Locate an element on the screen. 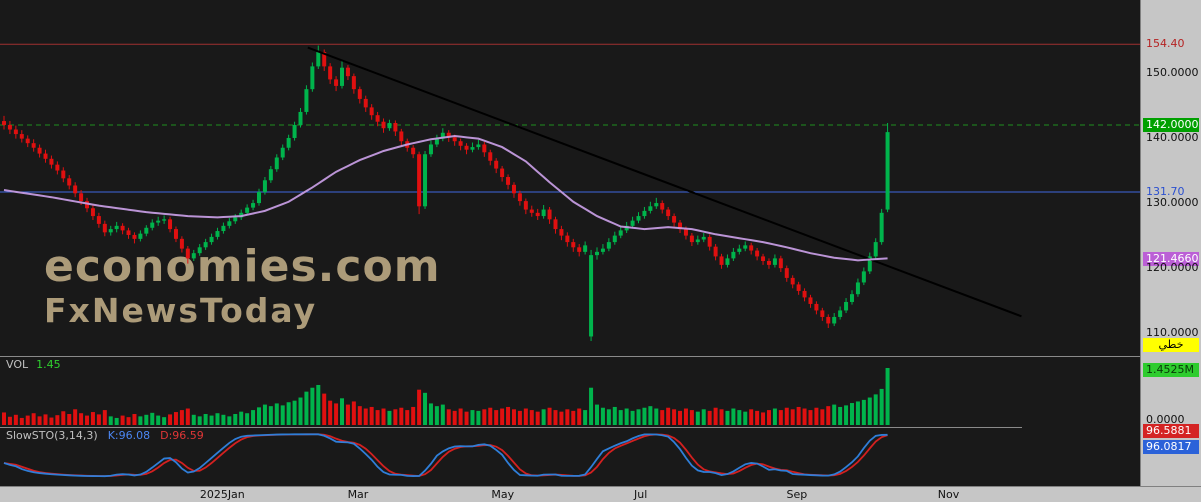  stochastic-canvas is located at coordinates (570, 456).